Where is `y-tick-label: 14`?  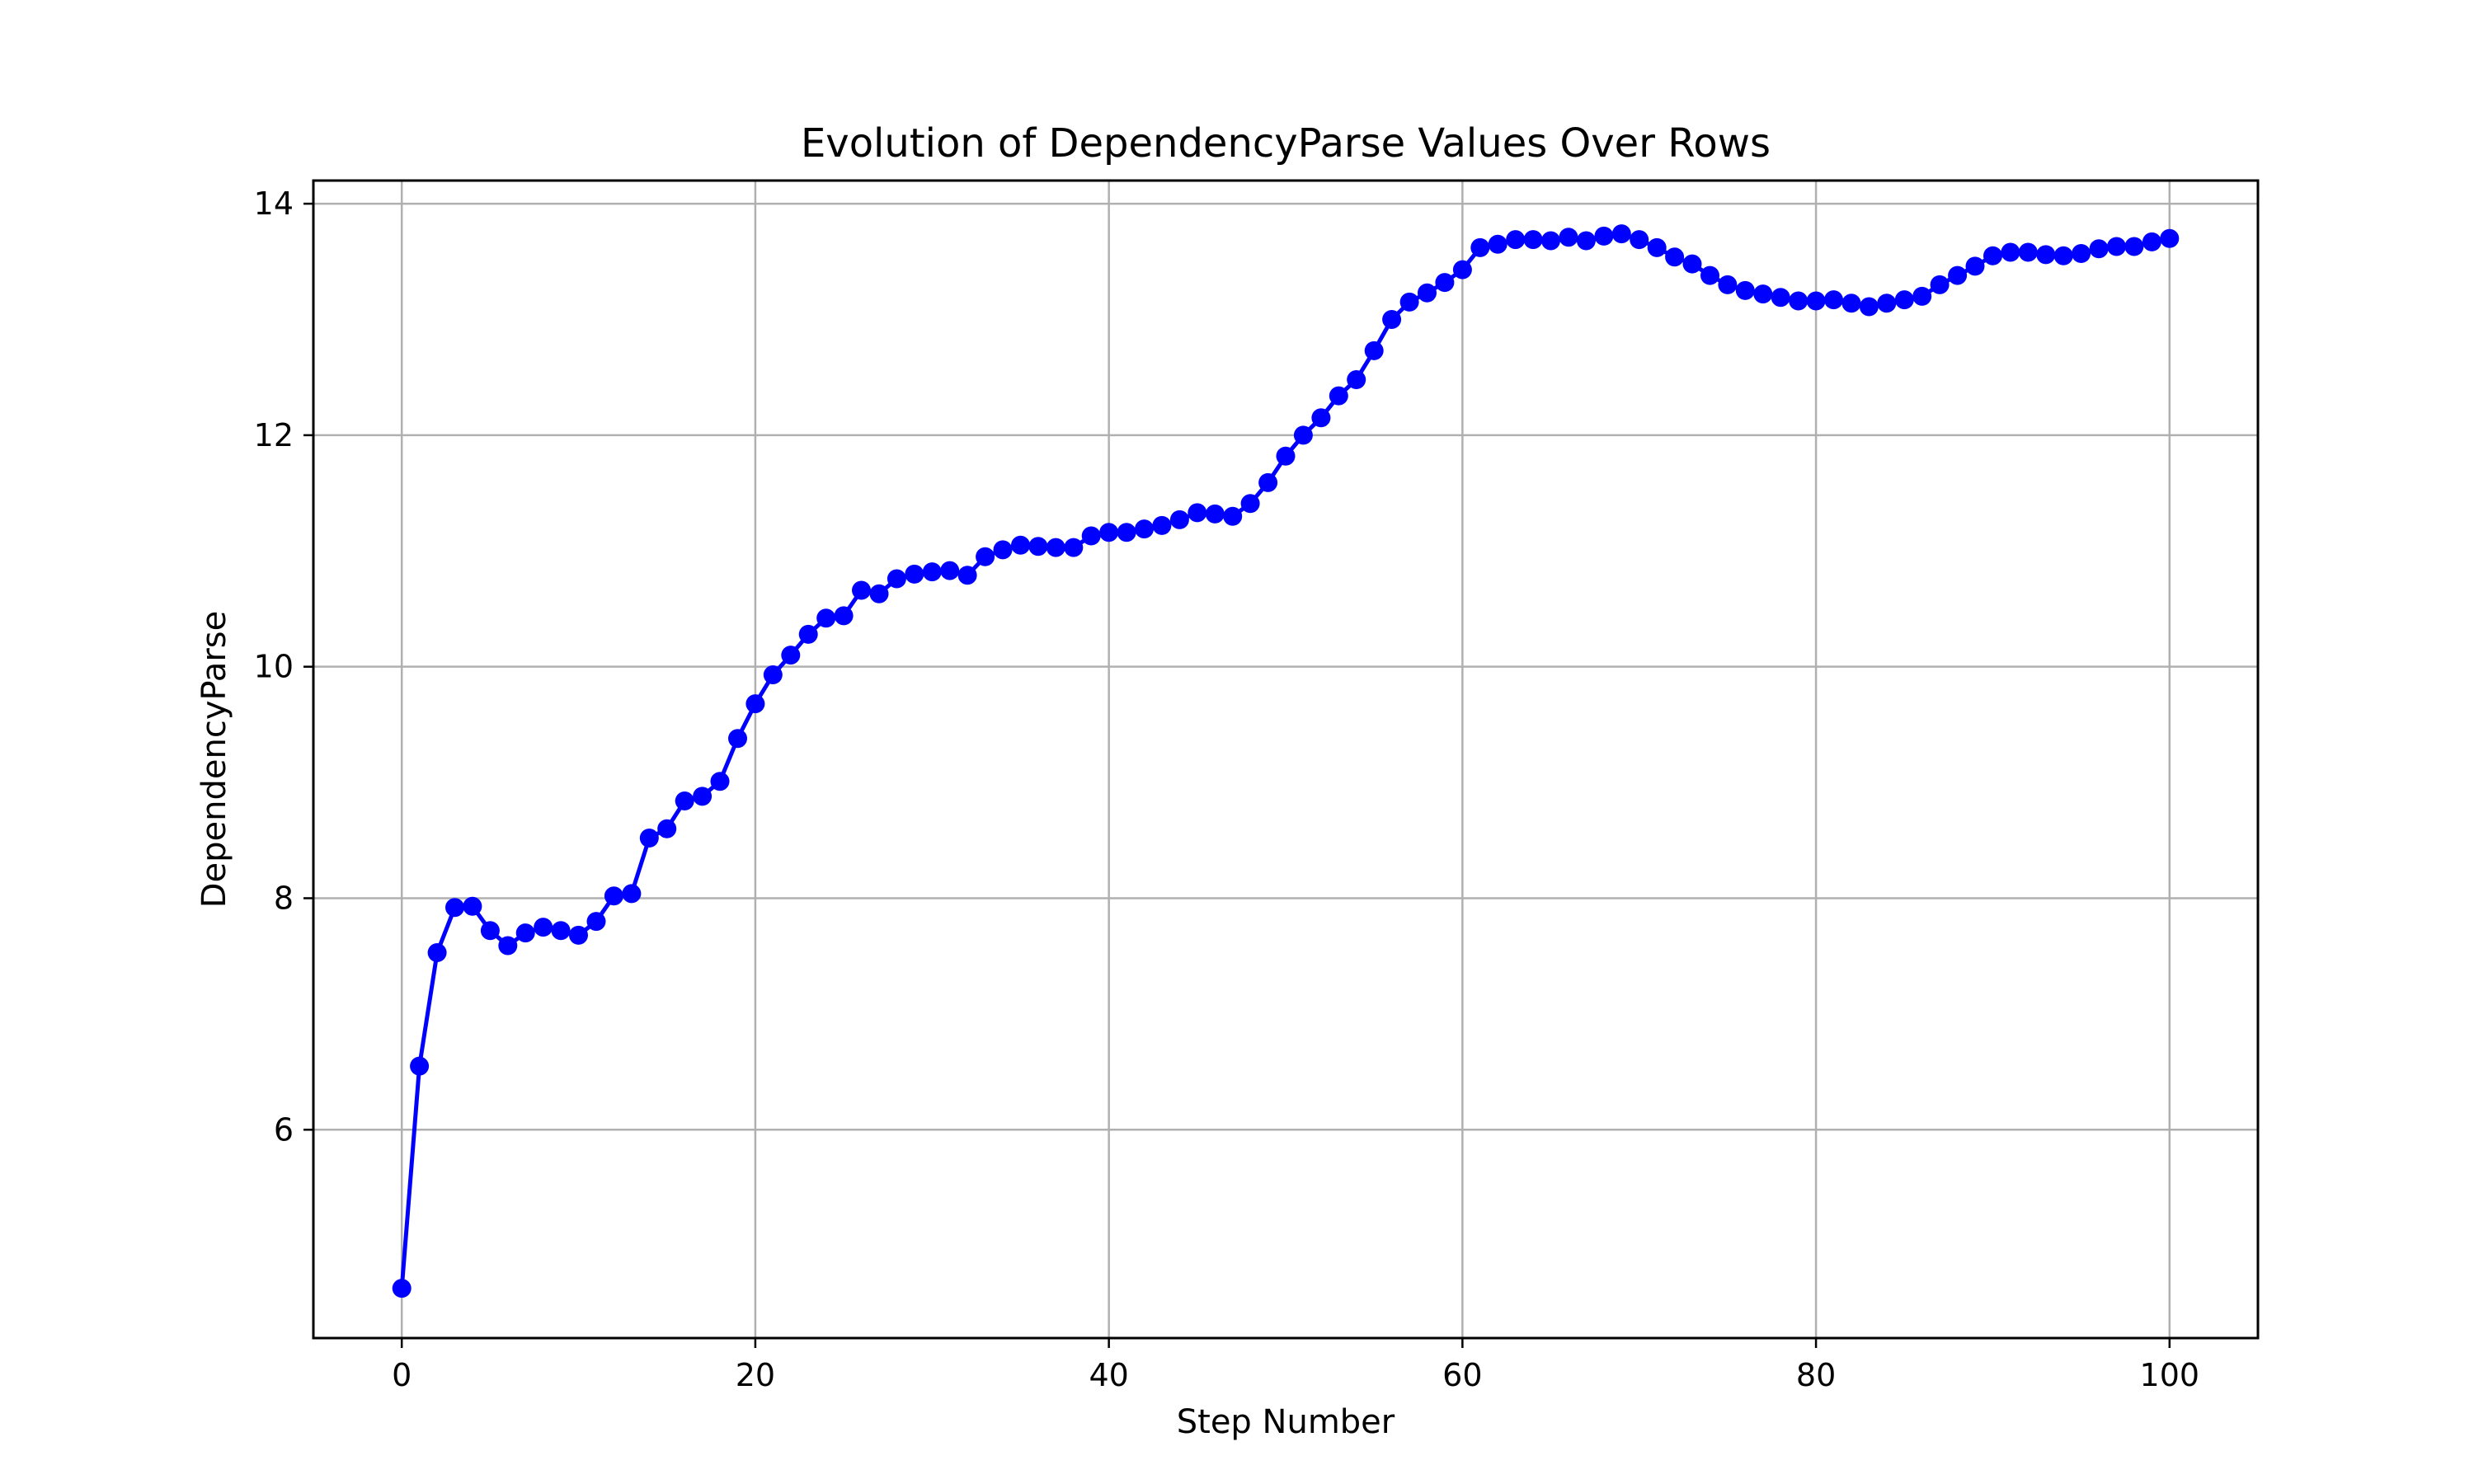
y-tick-label: 14 is located at coordinates (274, 204).